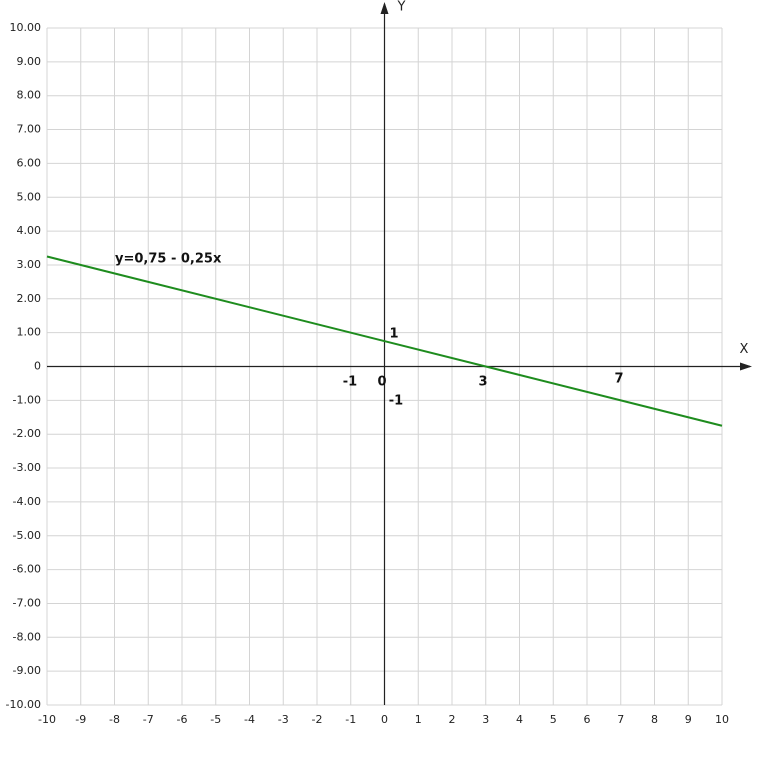  Describe the element at coordinates (27, 670) in the screenshot. I see `y-tick-label: -9.00` at that location.